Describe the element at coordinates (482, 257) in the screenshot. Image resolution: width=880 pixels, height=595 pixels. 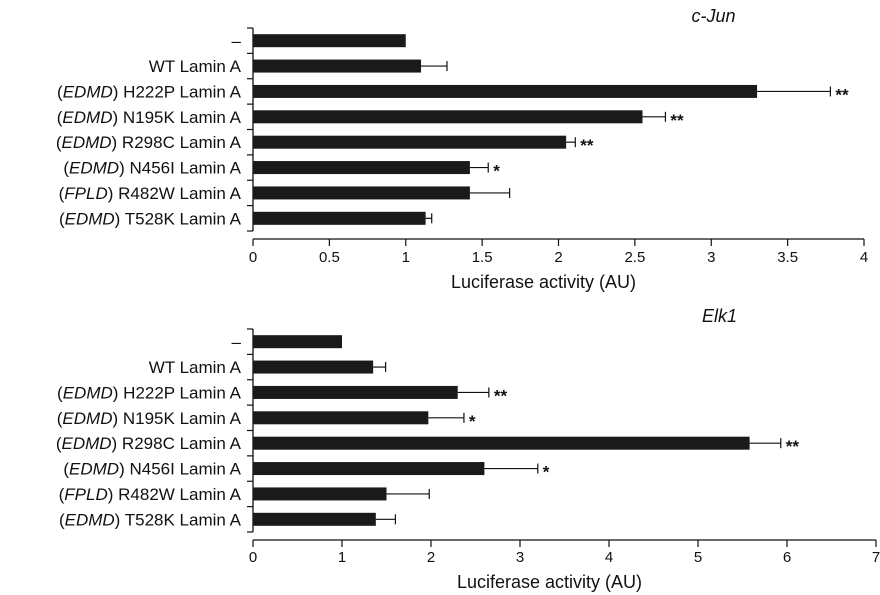
I see `x-tick-label: 1.5` at that location.